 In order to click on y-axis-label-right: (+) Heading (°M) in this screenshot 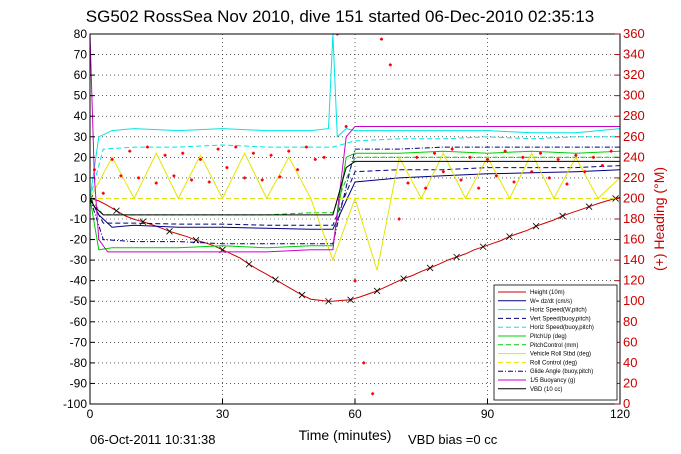, I will do `click(659, 219)`.